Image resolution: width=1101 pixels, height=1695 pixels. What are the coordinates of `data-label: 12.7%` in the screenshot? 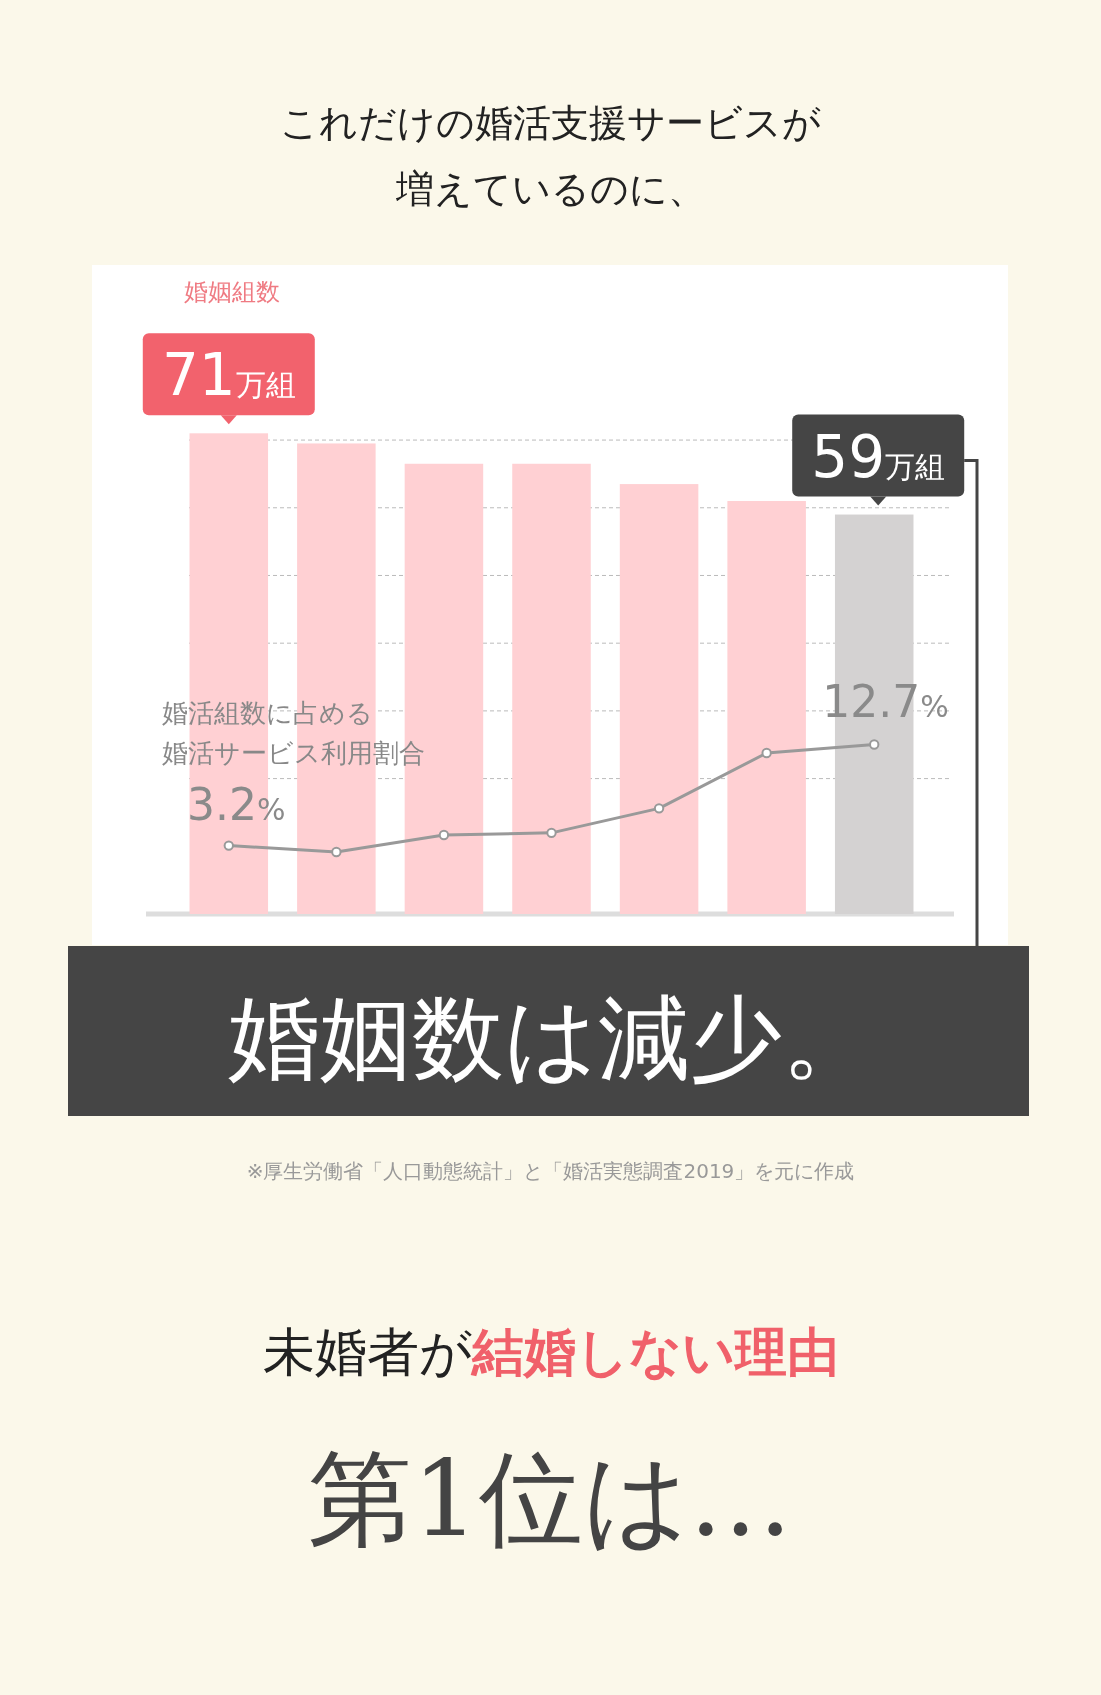 It's located at (885, 701).